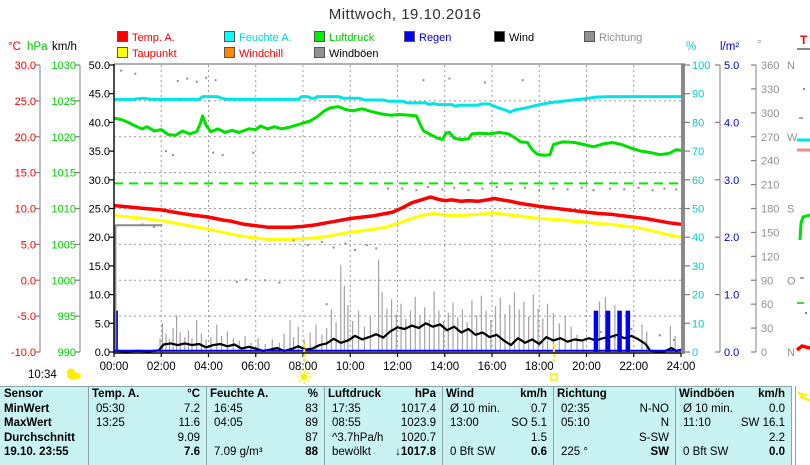  Describe the element at coordinates (99, 152) in the screenshot. I see `axis-tick-label: 35.0` at that location.